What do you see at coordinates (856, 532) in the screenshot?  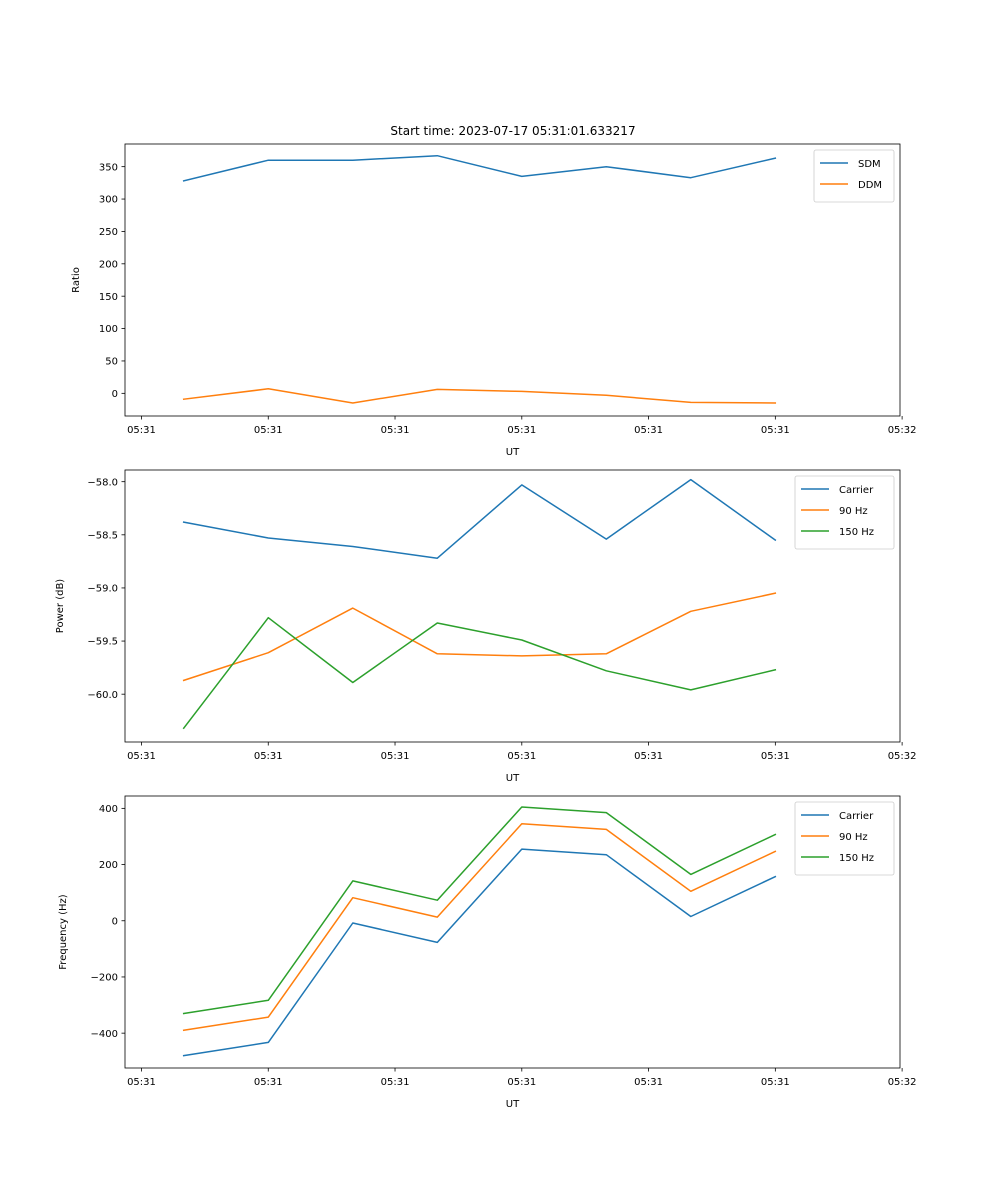 I see `power-legend-label-150-hz: 150 Hz` at bounding box center [856, 532].